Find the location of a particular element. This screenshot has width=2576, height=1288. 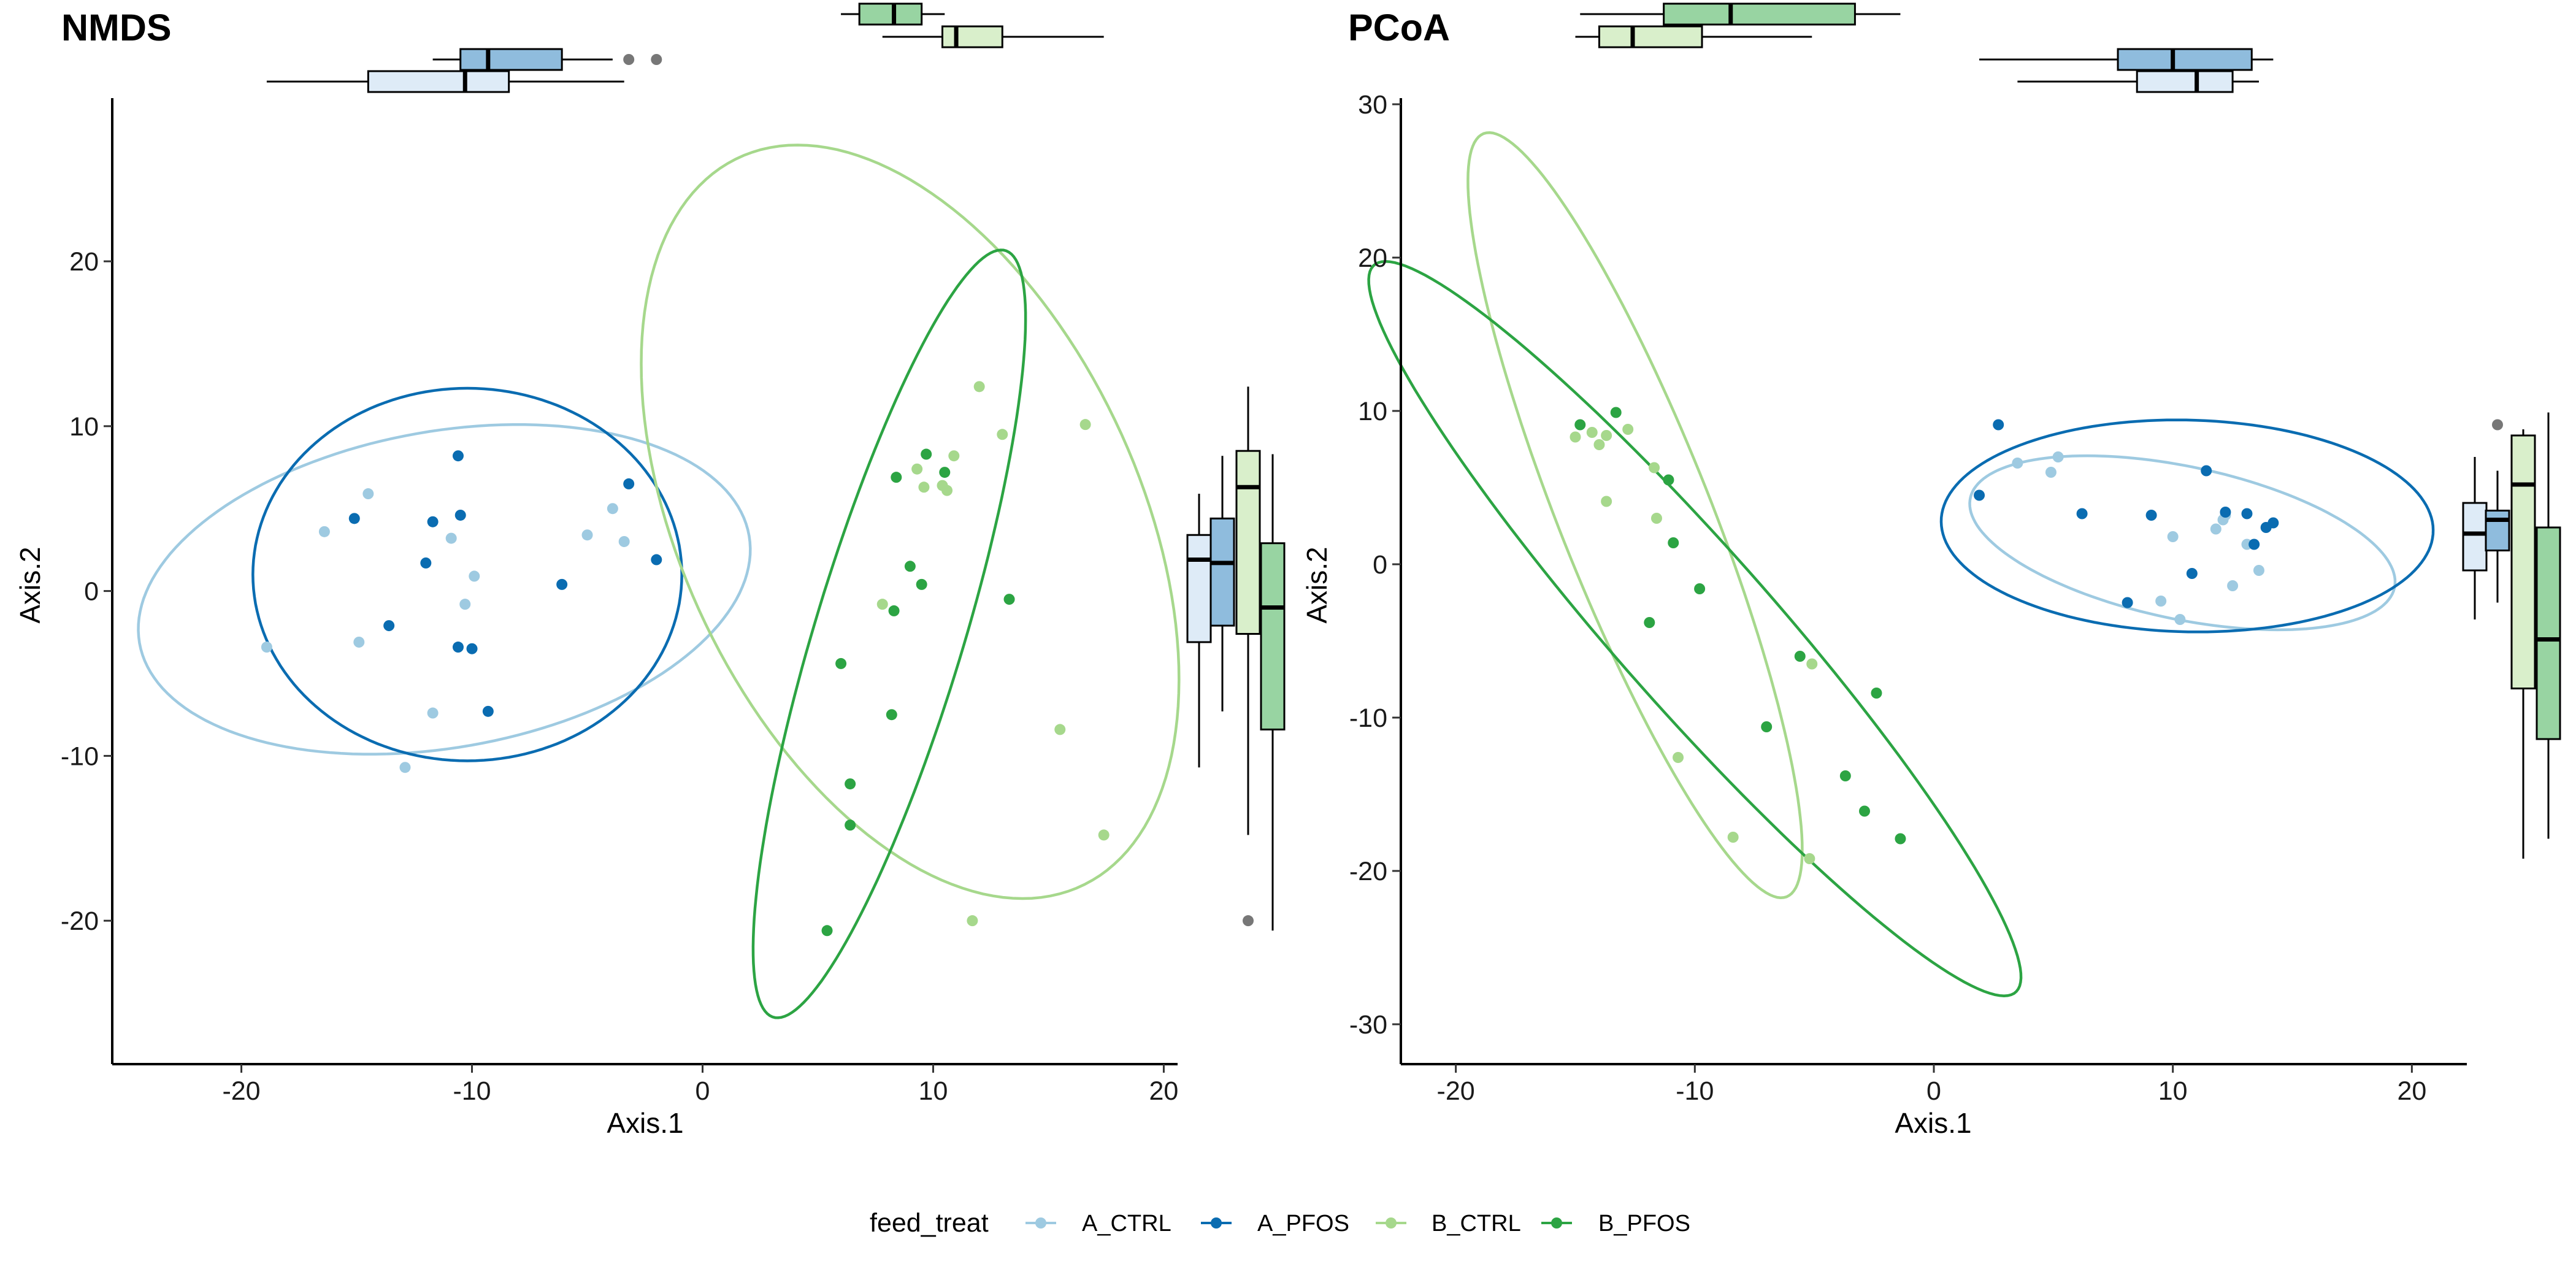

pcoa-right-boxplots is located at coordinates (2511, 635).